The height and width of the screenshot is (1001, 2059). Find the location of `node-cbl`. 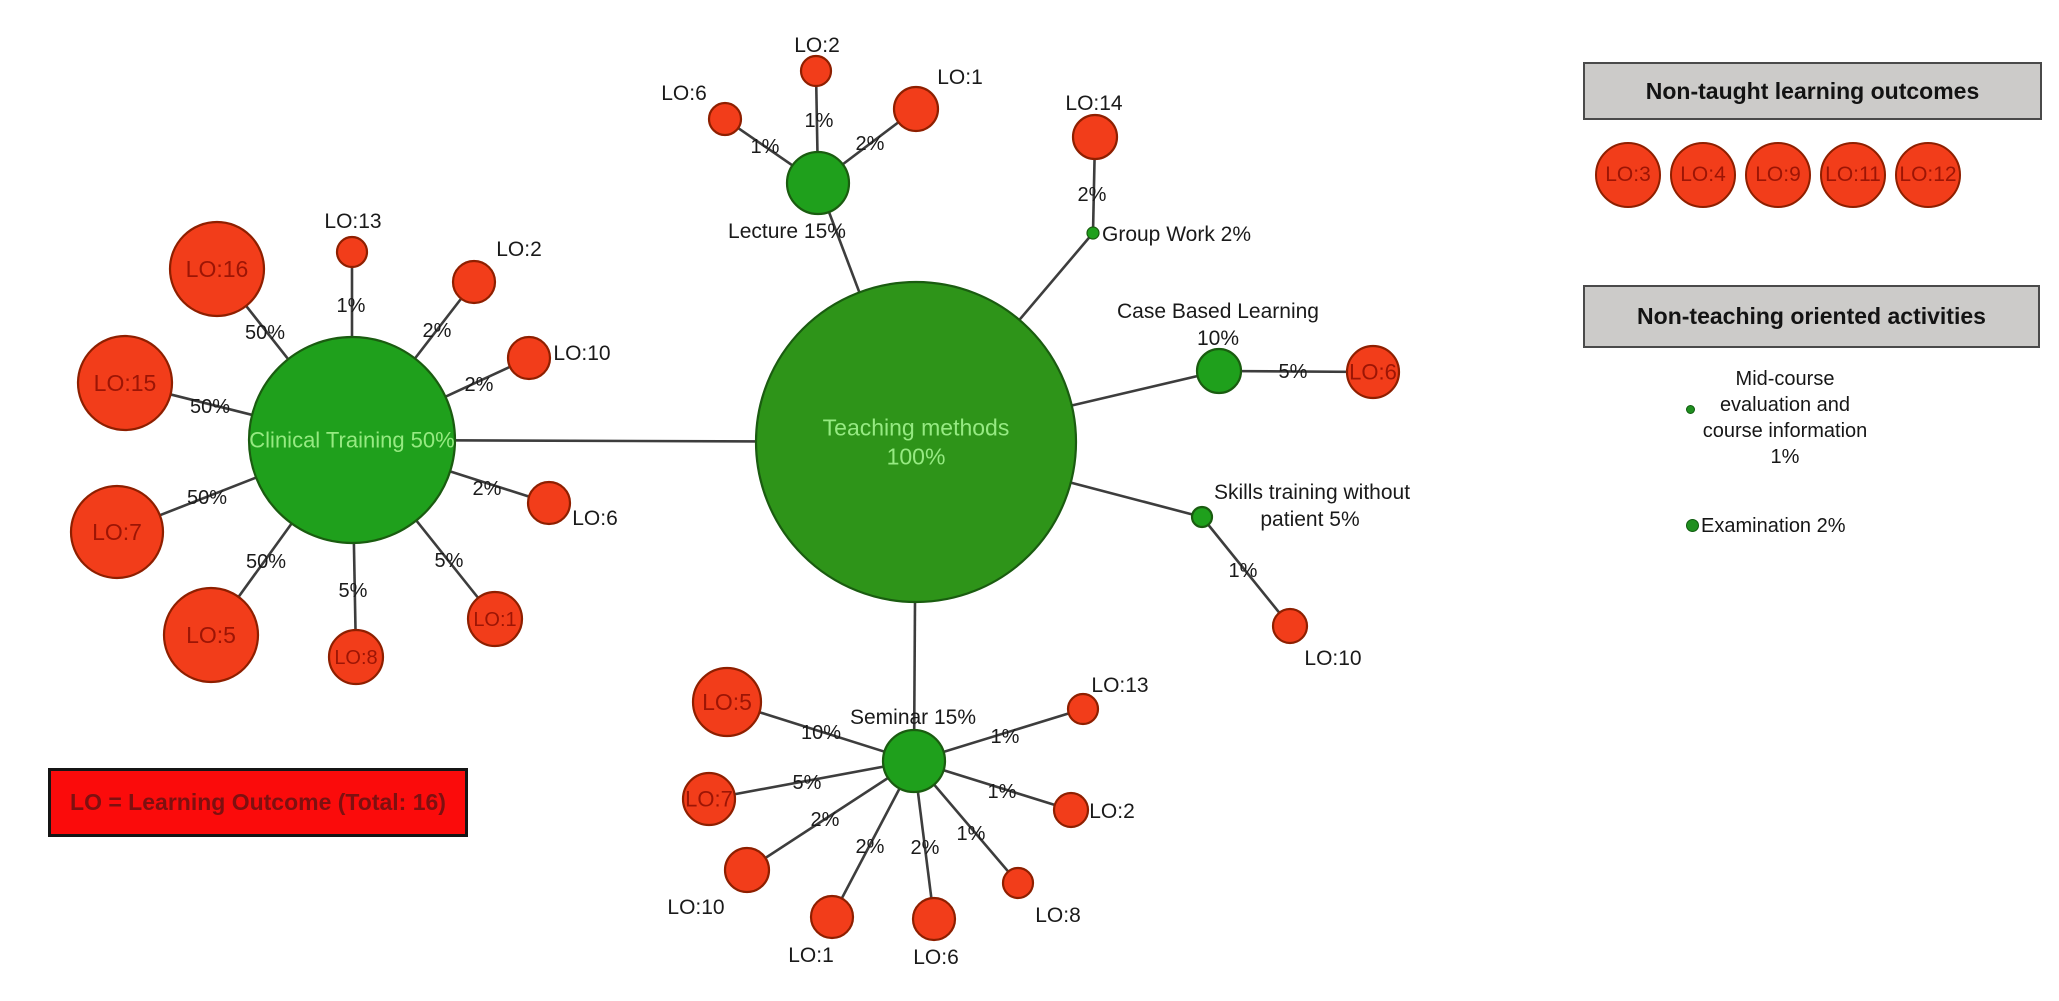

node-cbl is located at coordinates (1219, 371).